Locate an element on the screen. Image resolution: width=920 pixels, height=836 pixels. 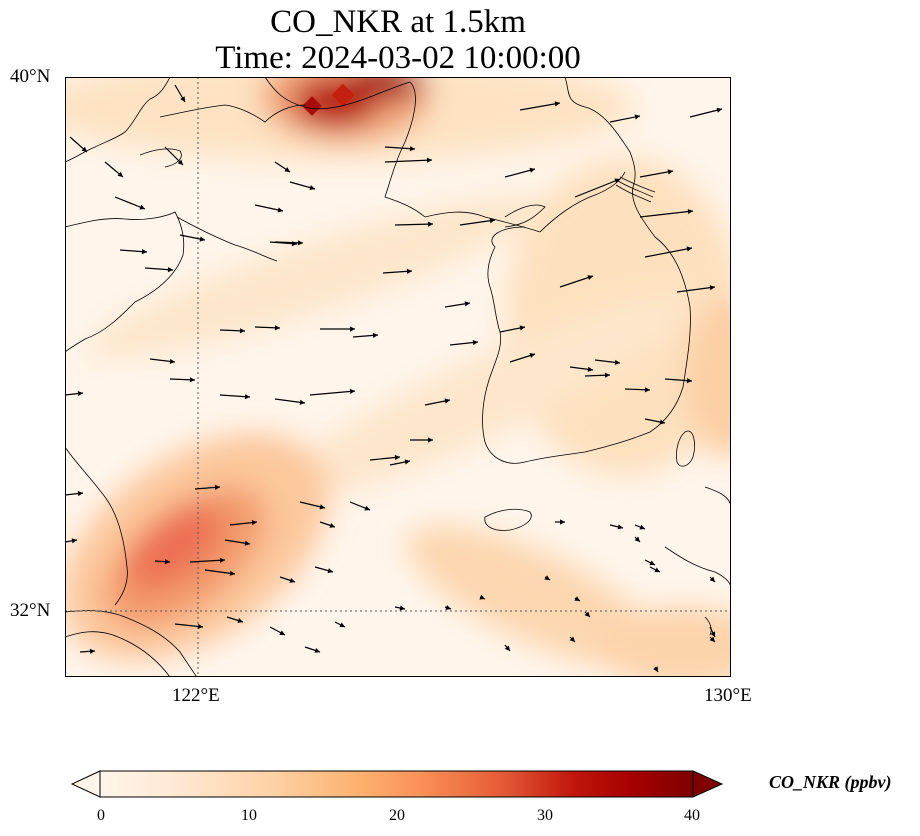
colorbar is located at coordinates (397, 784).